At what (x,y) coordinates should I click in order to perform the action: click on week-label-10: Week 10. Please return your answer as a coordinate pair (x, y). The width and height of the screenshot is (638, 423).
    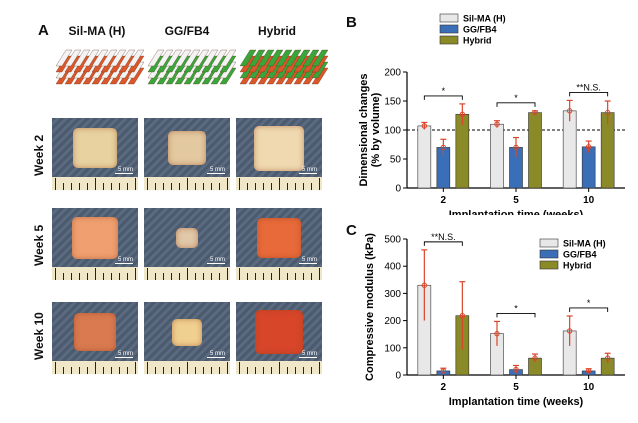
    Looking at the image, I should click on (39, 336).